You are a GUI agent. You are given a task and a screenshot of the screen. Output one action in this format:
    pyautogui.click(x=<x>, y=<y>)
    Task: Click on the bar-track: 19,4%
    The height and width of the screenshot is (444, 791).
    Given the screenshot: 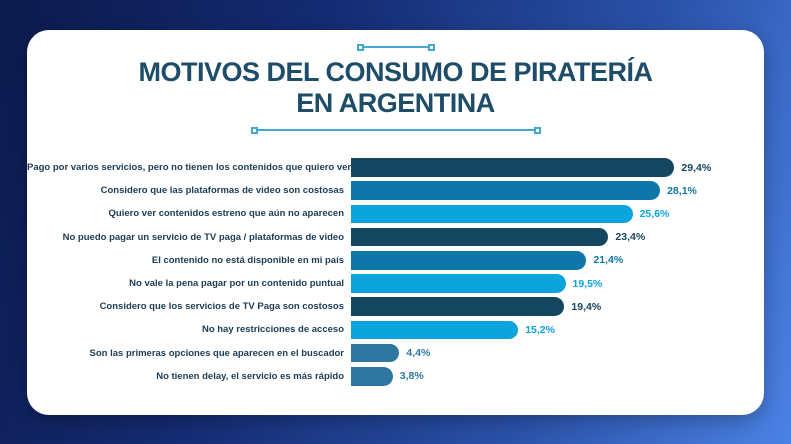 What is the action you would take?
    pyautogui.click(x=545, y=307)
    